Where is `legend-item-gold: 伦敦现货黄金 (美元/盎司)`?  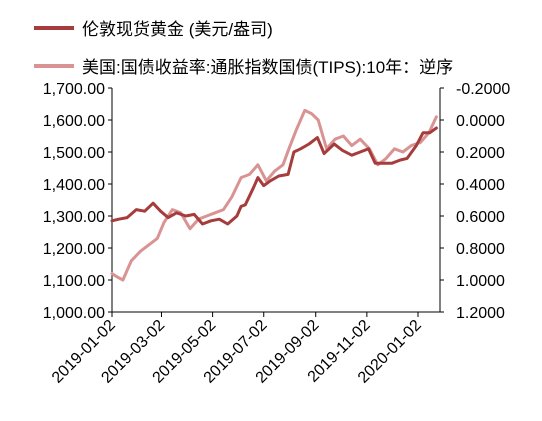 legend-item-gold: 伦敦现货黄金 (美元/盎司) is located at coordinates (153, 27).